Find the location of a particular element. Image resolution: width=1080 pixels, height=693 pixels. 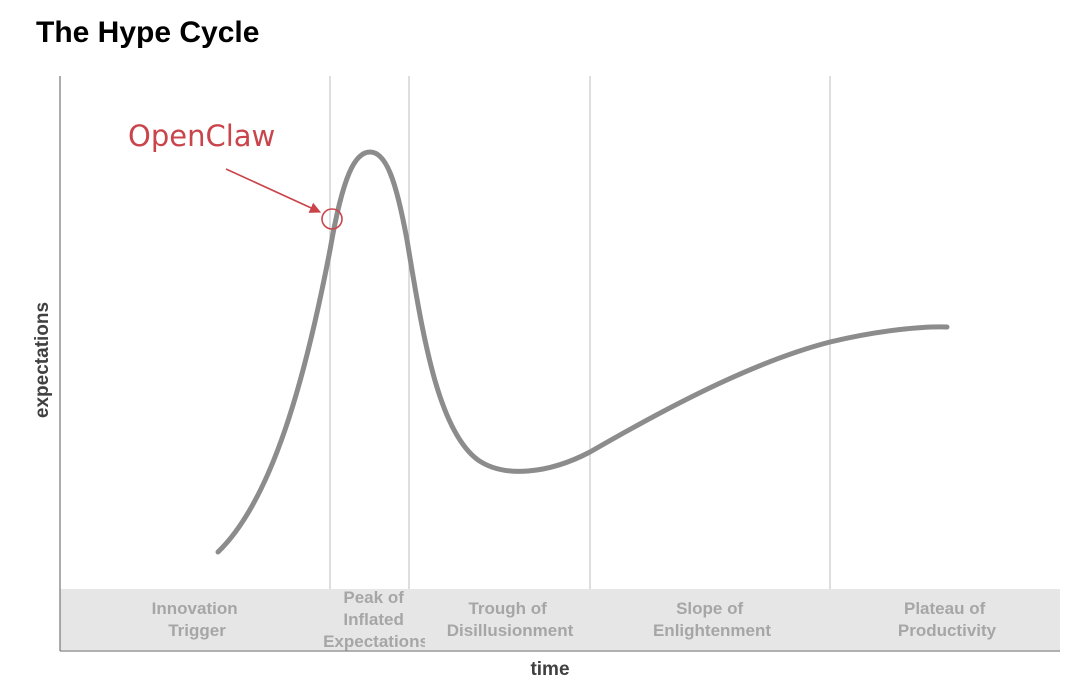

phase-label-line: Disillusionment is located at coordinates (510, 630).